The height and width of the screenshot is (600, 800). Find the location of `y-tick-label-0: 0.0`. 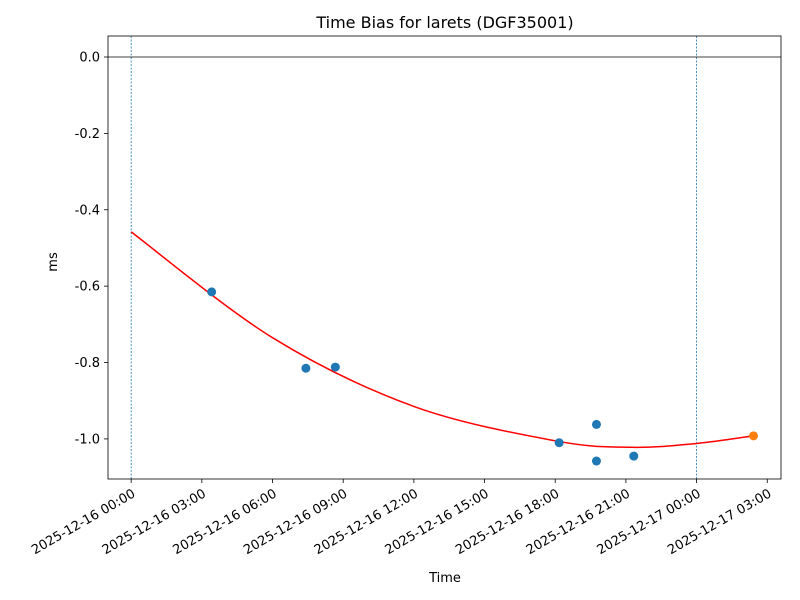

y-tick-label-0: 0.0 is located at coordinates (89, 58).